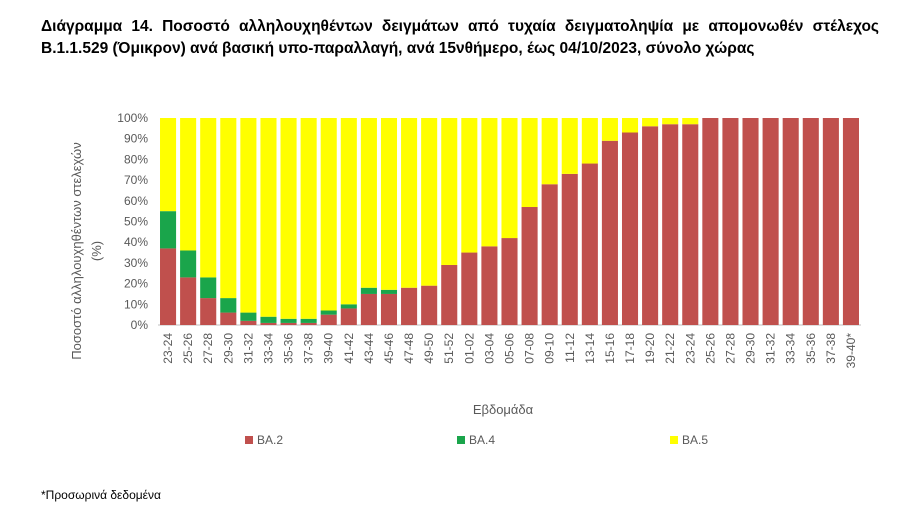 Image resolution: width=900 pixels, height=505 pixels. Describe the element at coordinates (249, 440) in the screenshot. I see `legend-swatch-ba2` at that location.